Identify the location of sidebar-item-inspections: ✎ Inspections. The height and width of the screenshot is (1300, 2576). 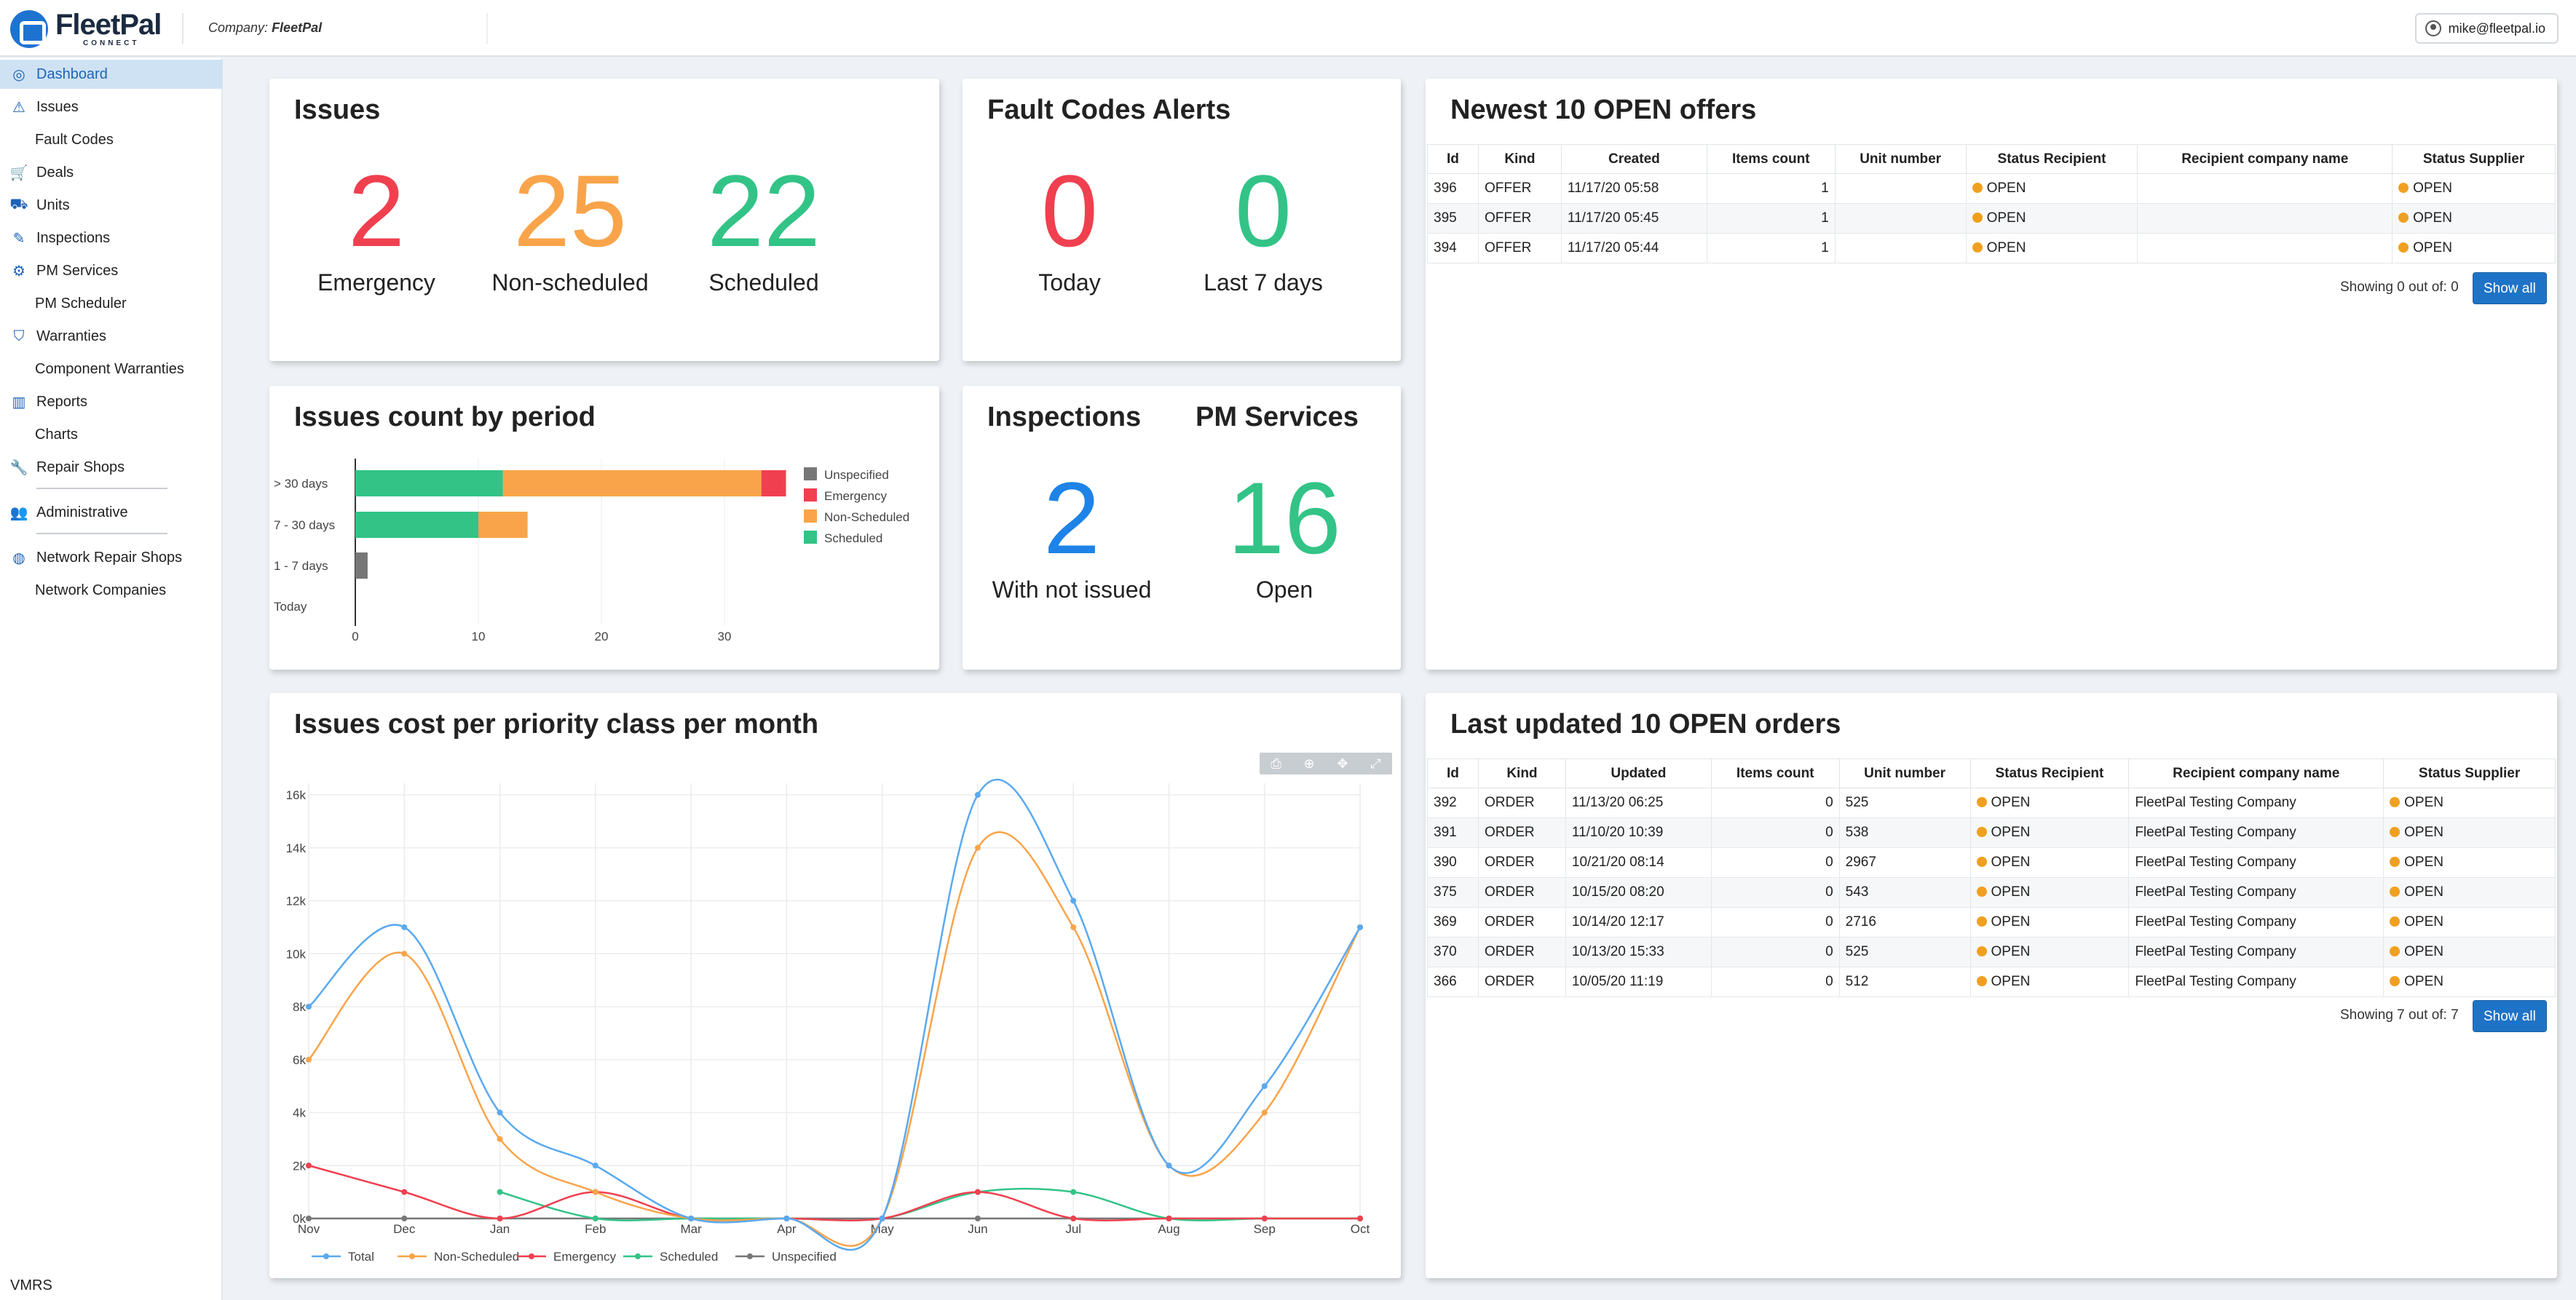
(112, 238).